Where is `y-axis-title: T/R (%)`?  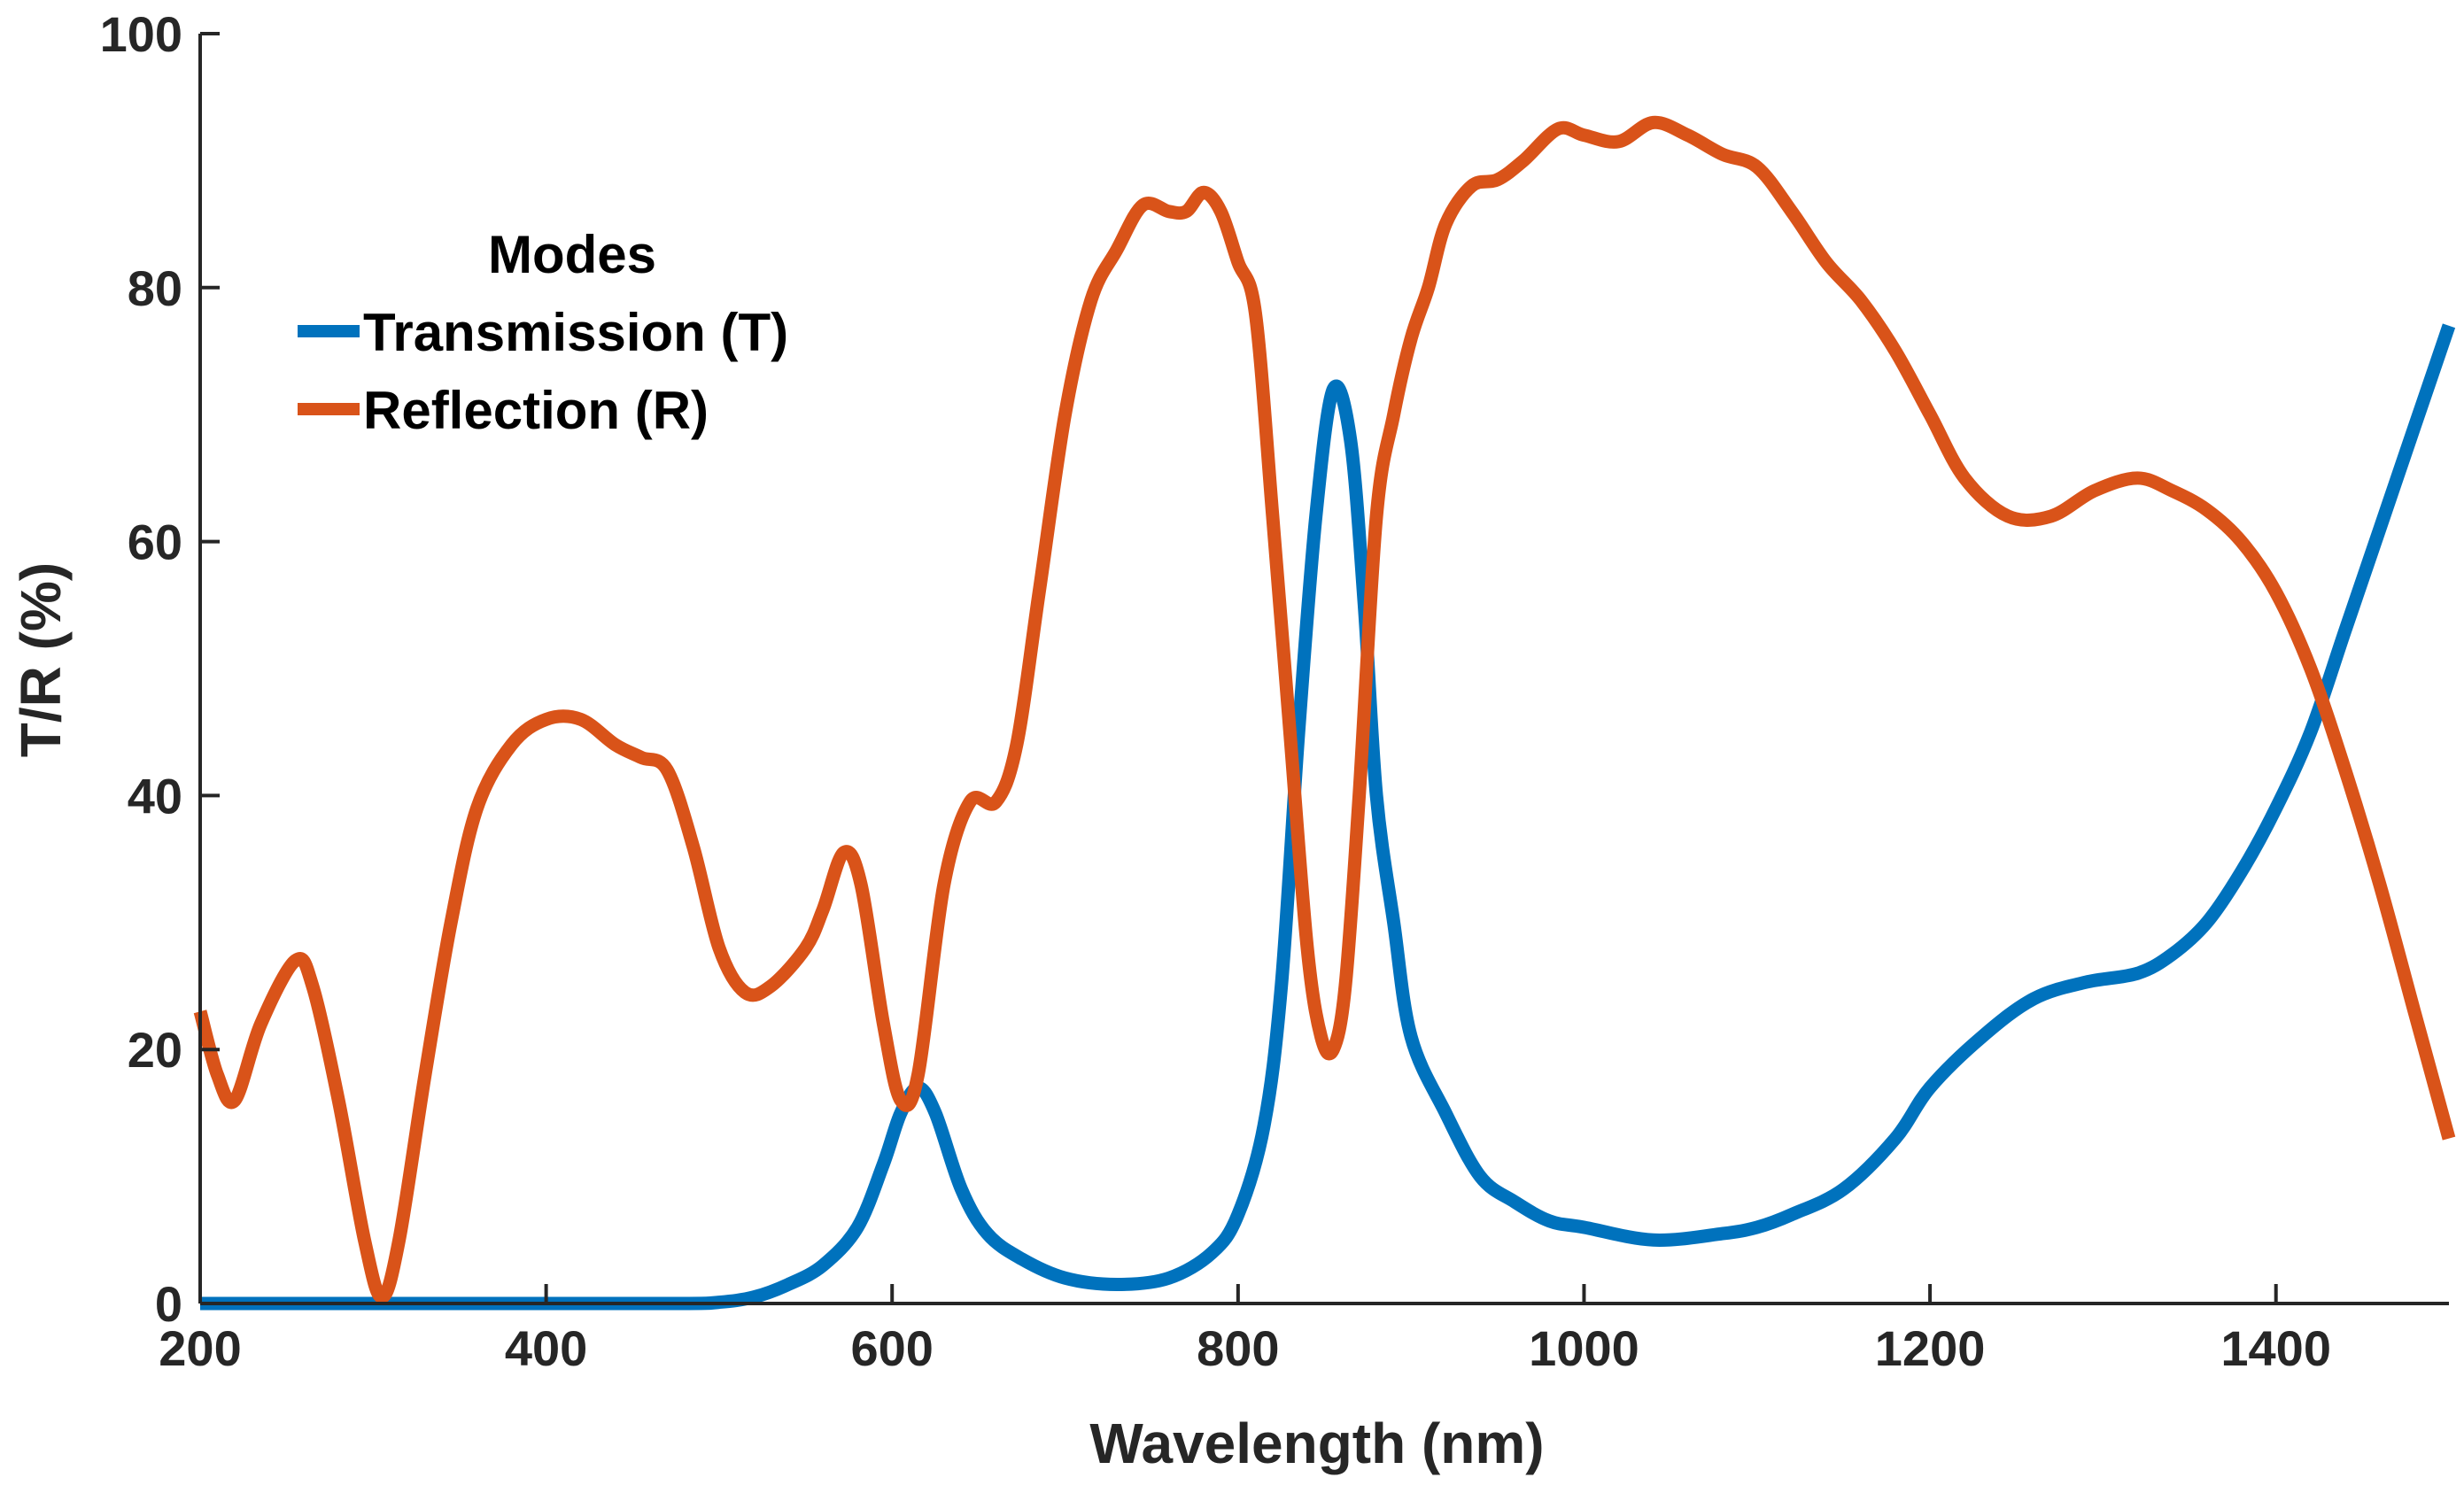
y-axis-title: T/R (%) is located at coordinates (41, 659).